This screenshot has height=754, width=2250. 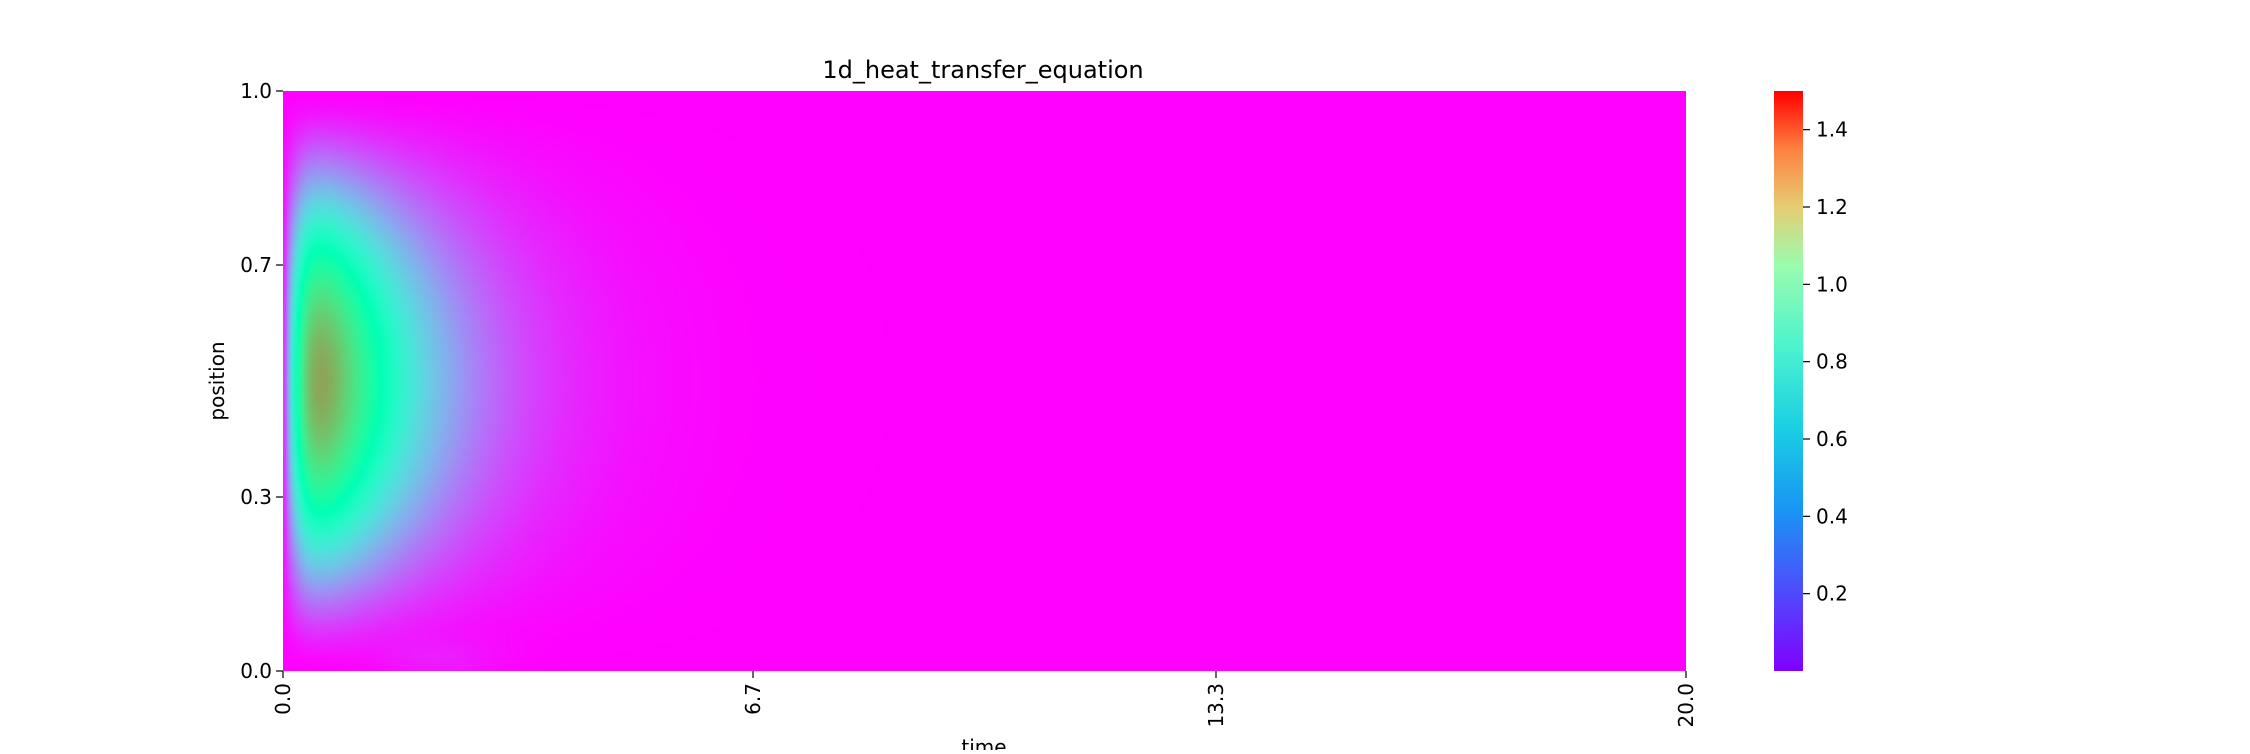 What do you see at coordinates (984, 699) in the screenshot?
I see `x-axis: 0.0 6.7 13.3 20.0` at bounding box center [984, 699].